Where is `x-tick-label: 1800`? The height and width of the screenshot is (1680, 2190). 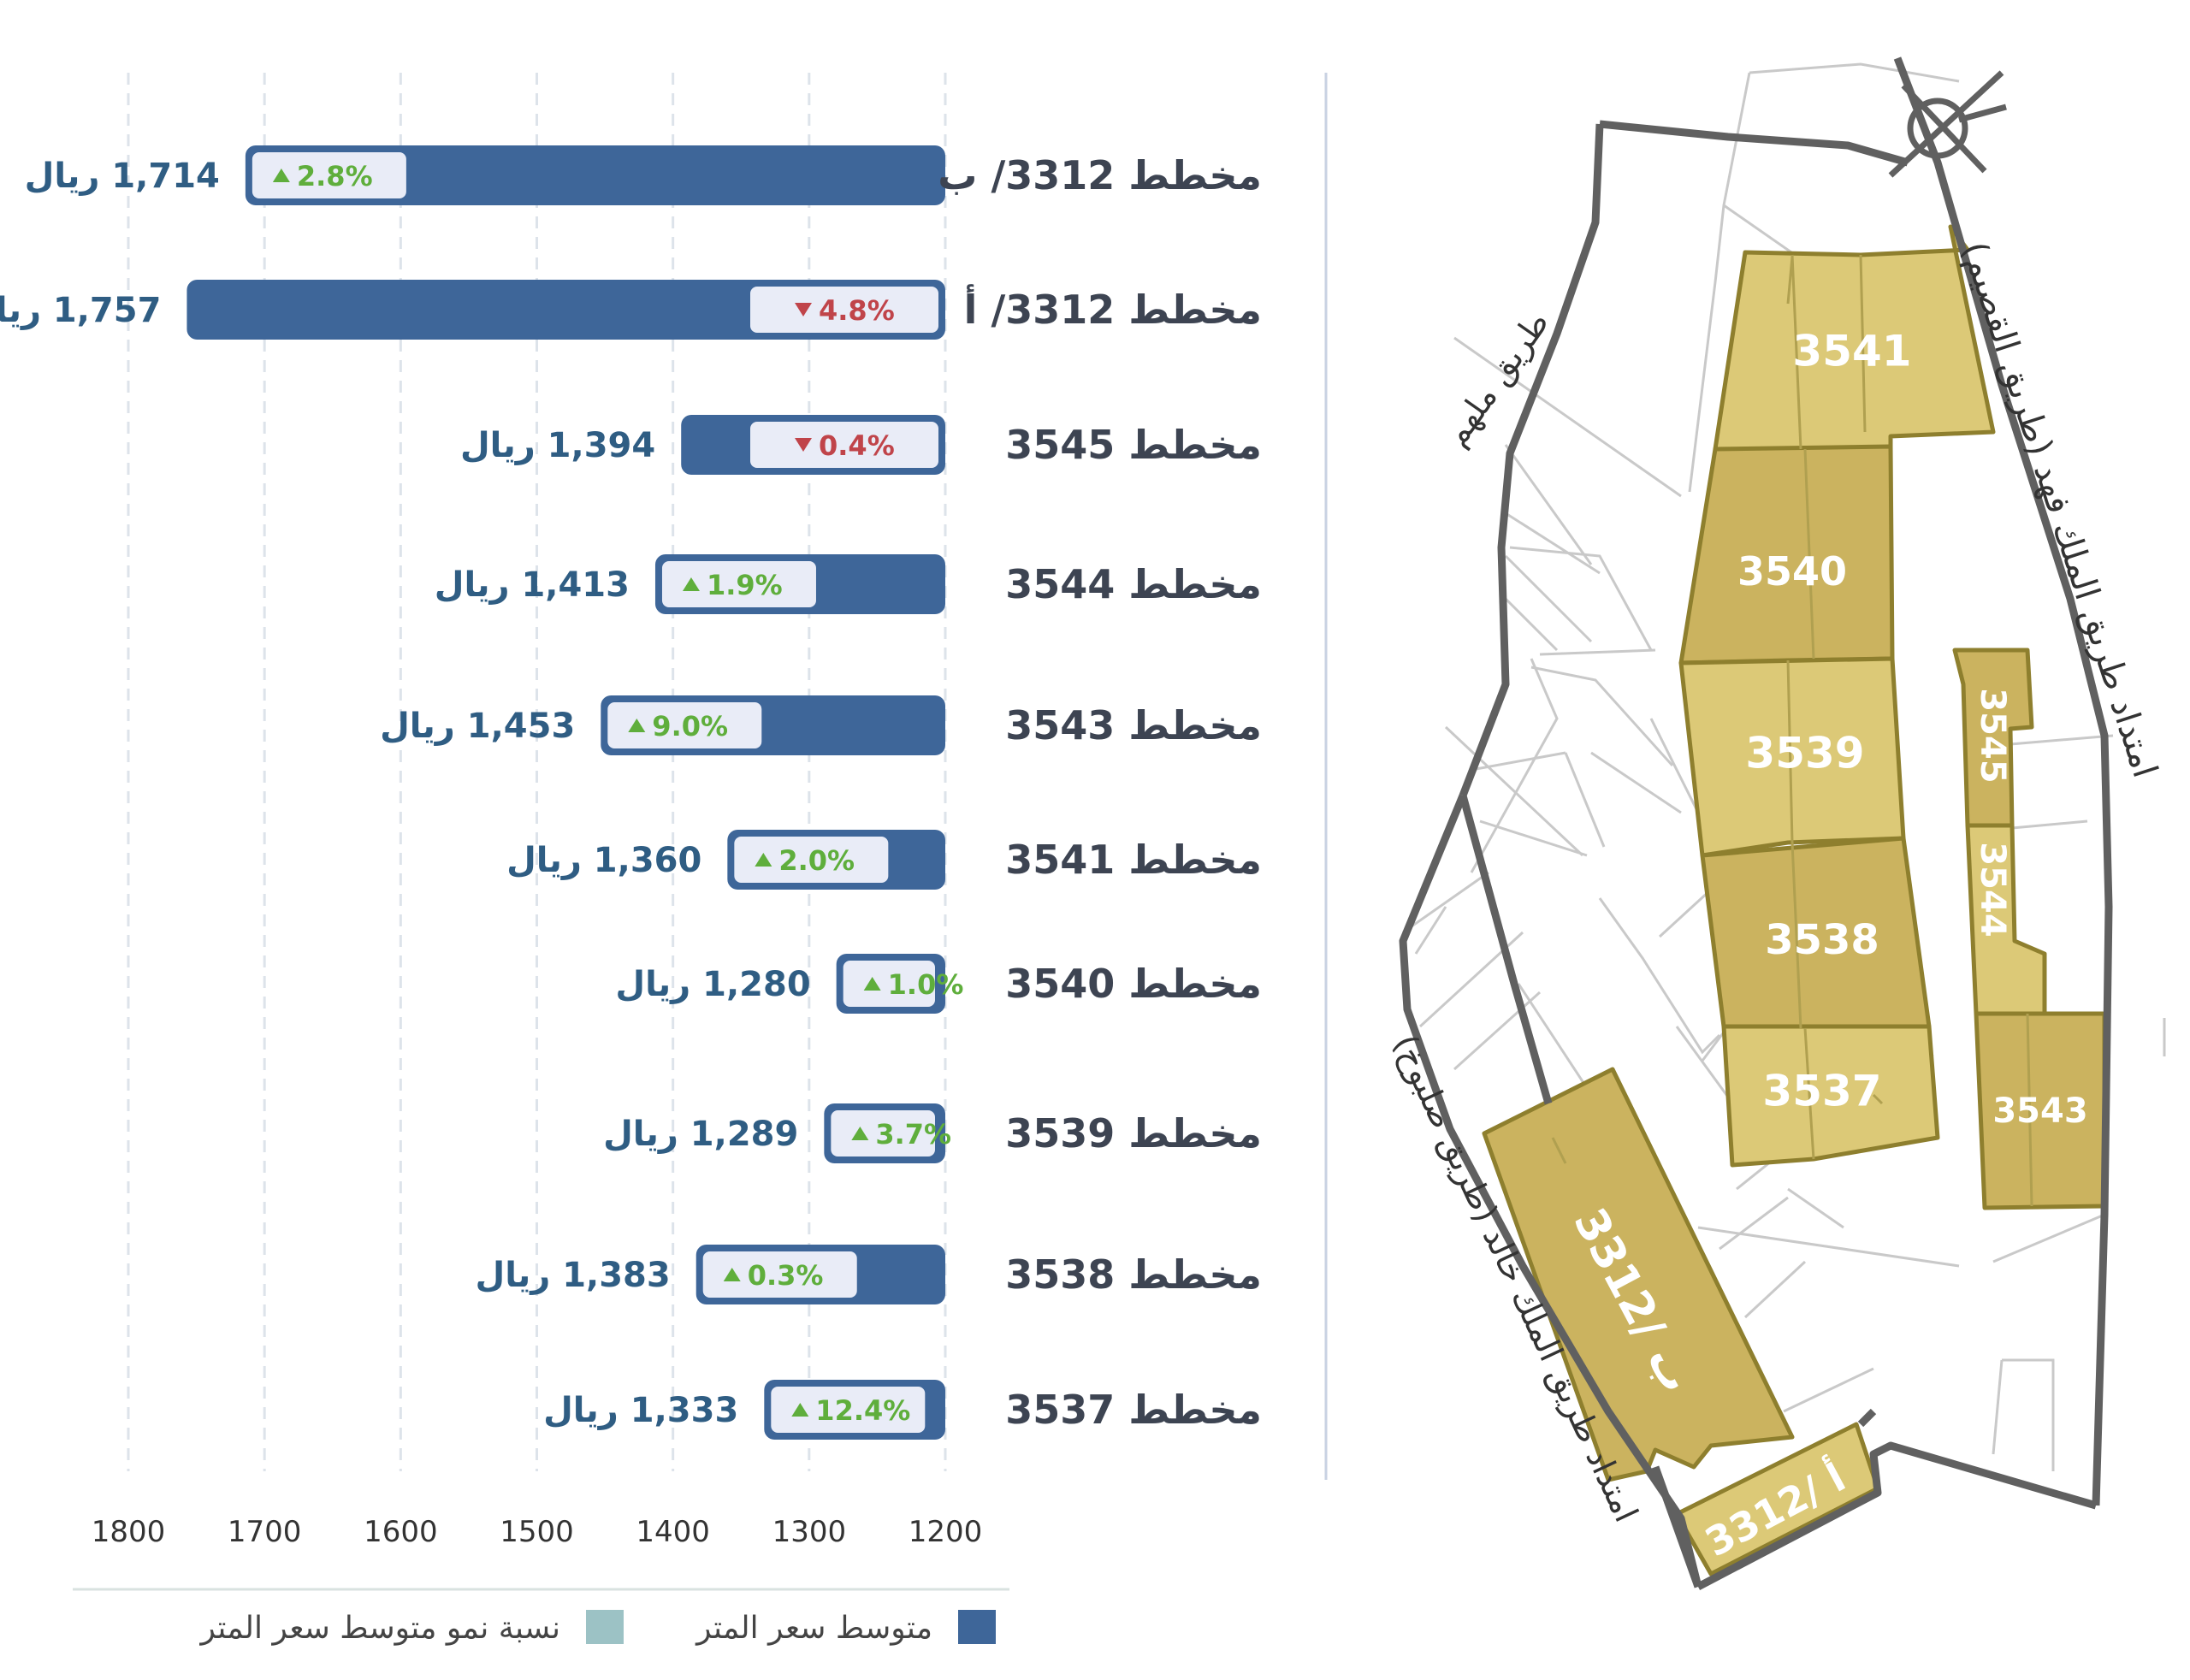 x-tick-label: 1800 is located at coordinates (129, 1532).